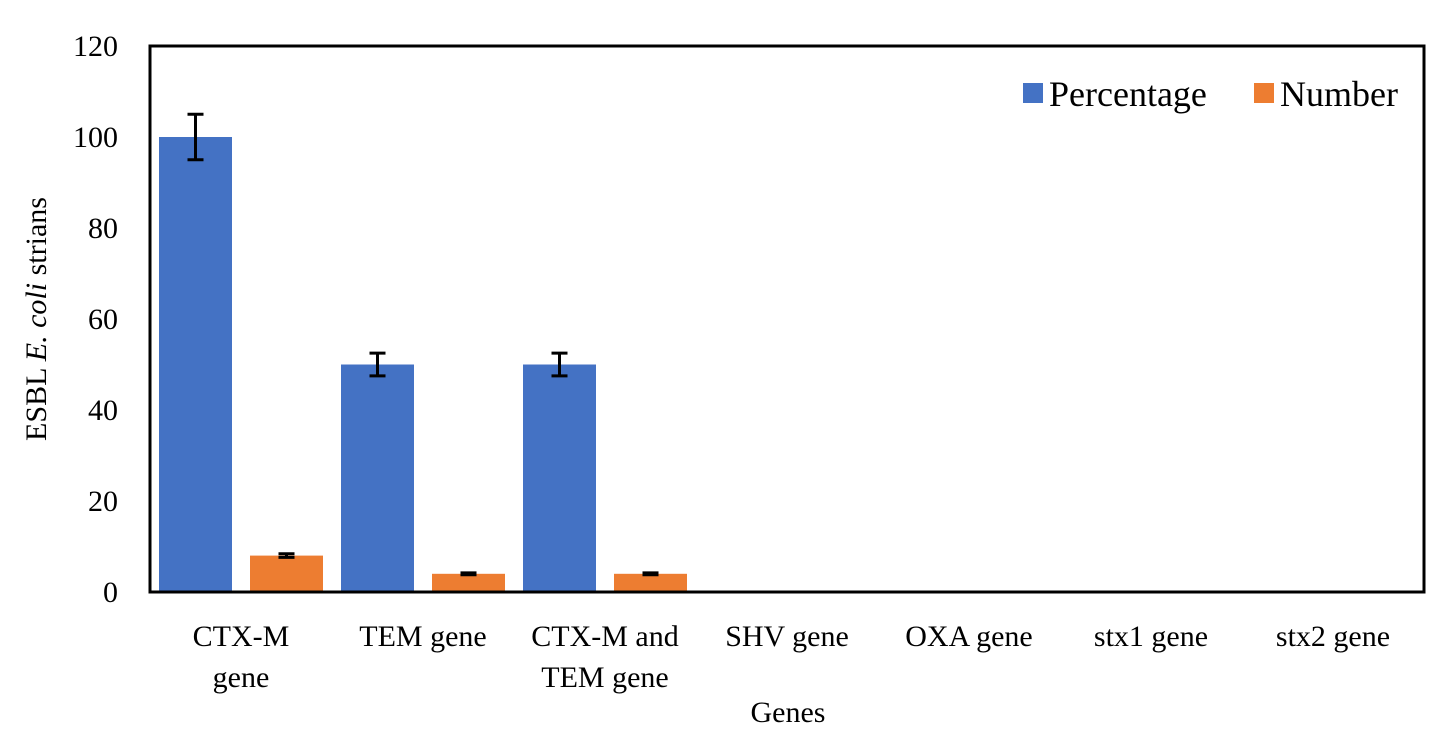 This screenshot has height=738, width=1450. Describe the element at coordinates (36, 401) in the screenshot. I see `y-axis-title-part-1: ESBL` at that location.